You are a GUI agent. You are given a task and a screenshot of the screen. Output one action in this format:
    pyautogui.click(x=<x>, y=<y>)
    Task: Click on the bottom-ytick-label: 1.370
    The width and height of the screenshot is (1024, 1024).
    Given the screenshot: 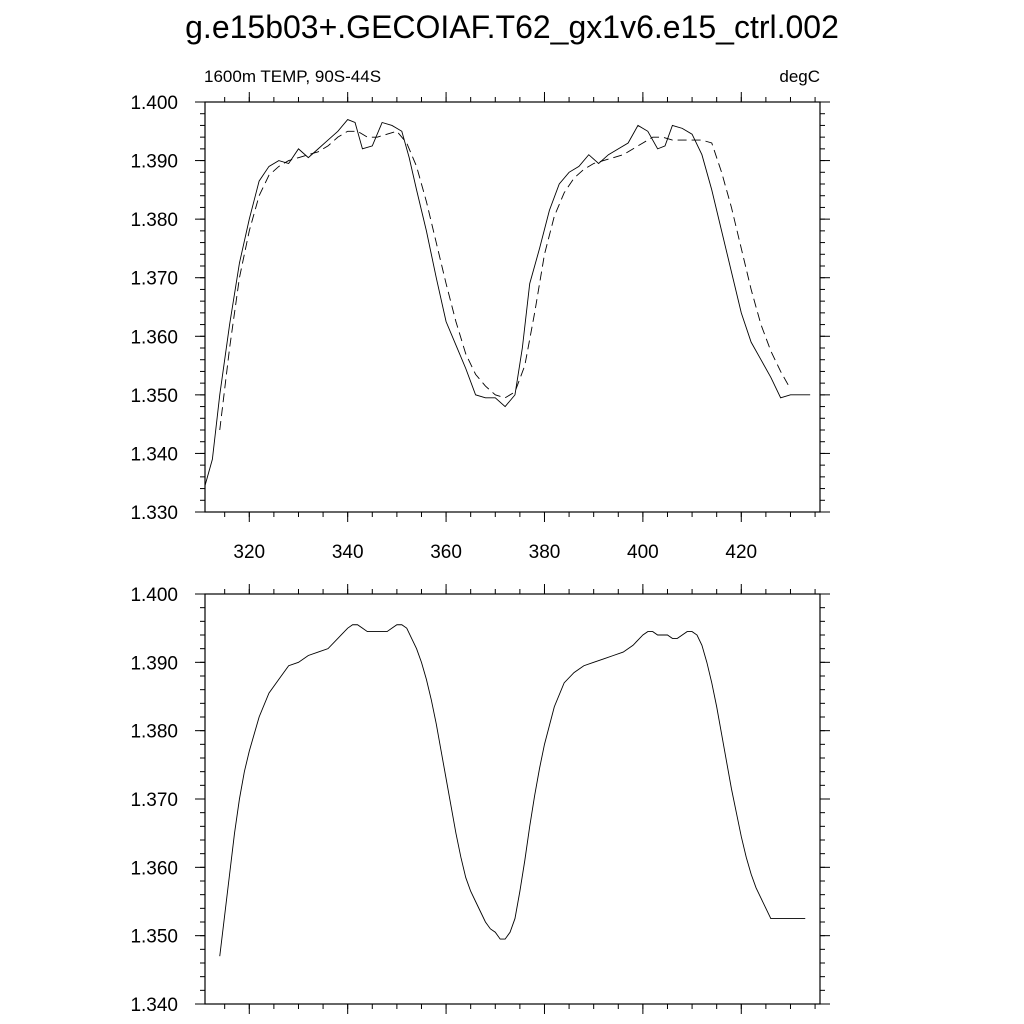 What is the action you would take?
    pyautogui.click(x=154, y=800)
    